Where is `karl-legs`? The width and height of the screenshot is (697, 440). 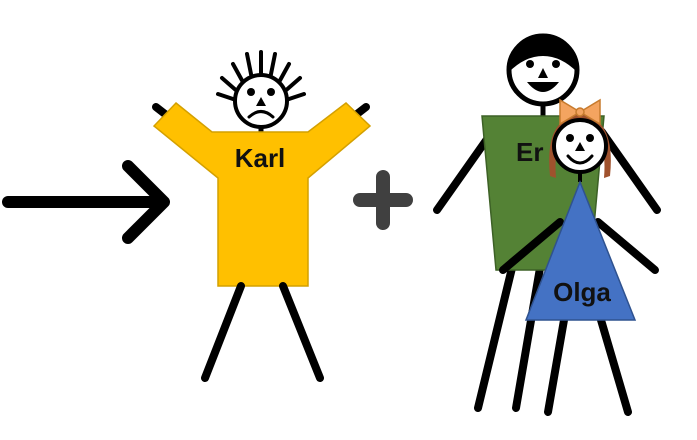
karl-legs is located at coordinates (262, 332).